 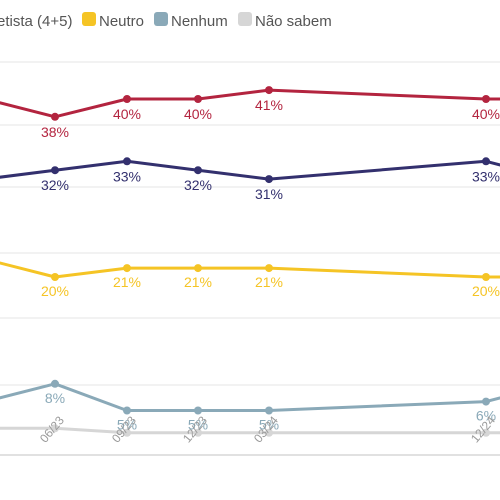 I want to click on legend-label-nao-sabem: Não sabem, so click(x=293, y=21).